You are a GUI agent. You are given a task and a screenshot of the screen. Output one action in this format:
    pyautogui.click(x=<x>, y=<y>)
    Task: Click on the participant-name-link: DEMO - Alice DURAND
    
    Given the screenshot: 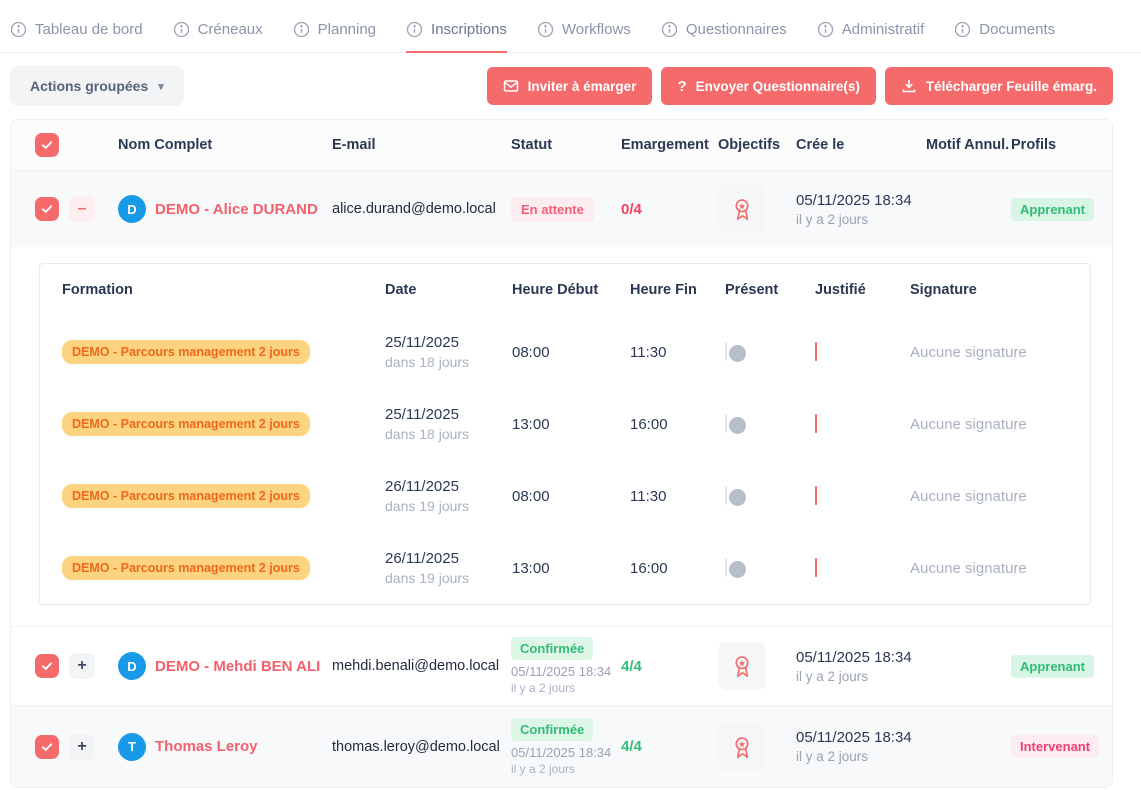 What is the action you would take?
    pyautogui.click(x=236, y=209)
    